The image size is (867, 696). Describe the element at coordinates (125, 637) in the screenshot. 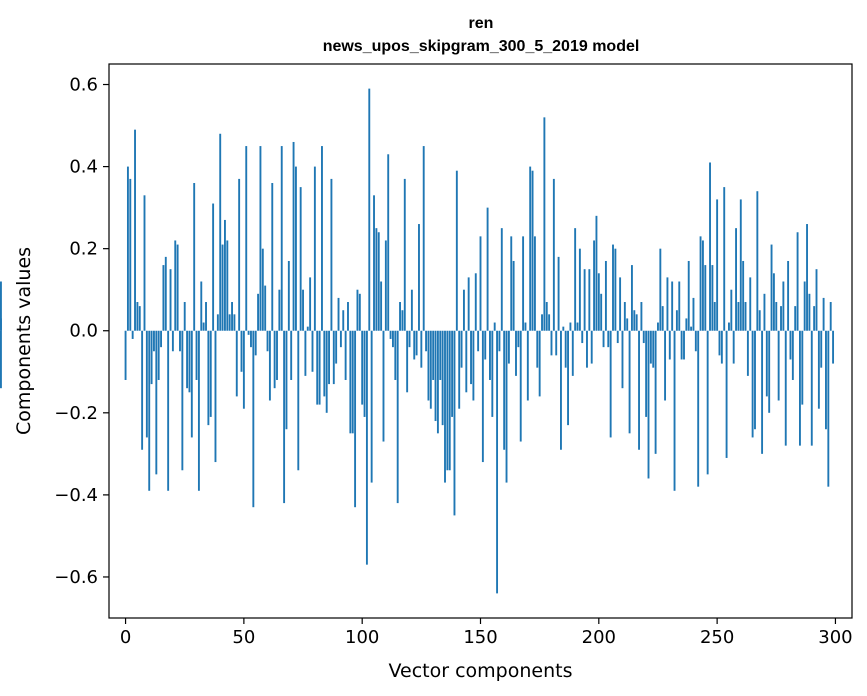

I see `x-tick-label: 0` at that location.